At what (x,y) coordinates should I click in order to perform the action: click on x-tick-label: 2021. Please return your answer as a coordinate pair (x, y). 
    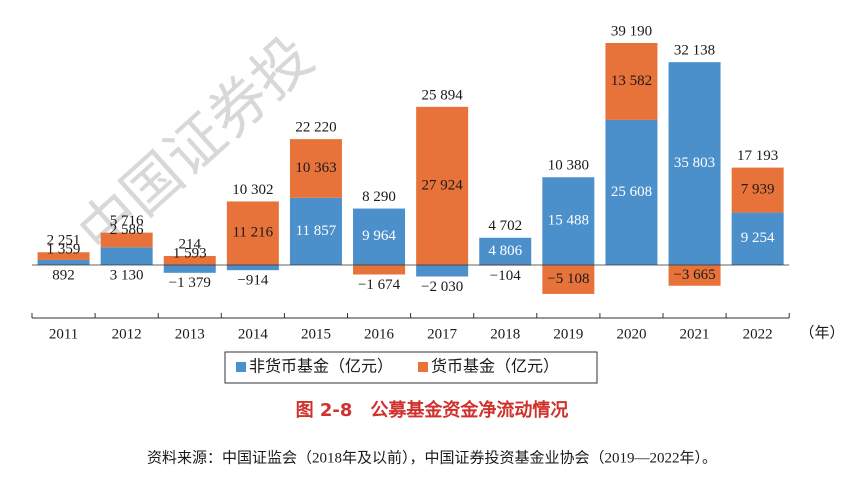
    Looking at the image, I should click on (695, 334).